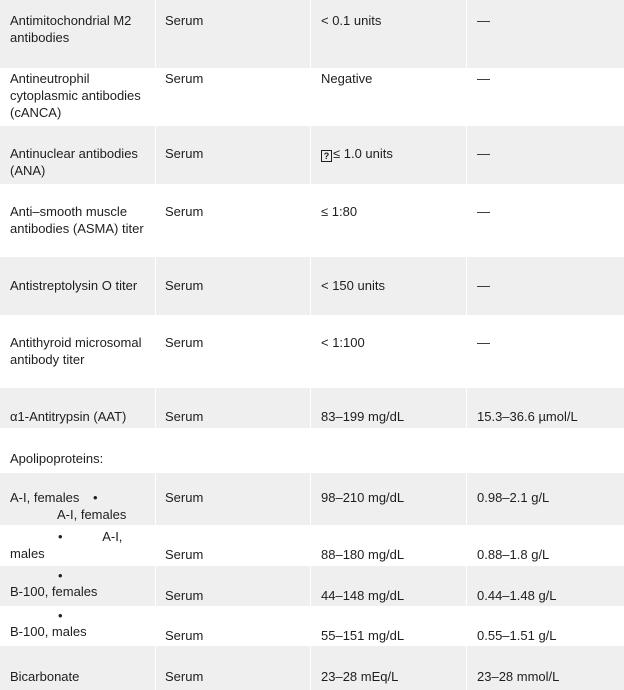  Describe the element at coordinates (363, 416) in the screenshot. I see `conventional-value: 83–199 mg/dL` at that location.